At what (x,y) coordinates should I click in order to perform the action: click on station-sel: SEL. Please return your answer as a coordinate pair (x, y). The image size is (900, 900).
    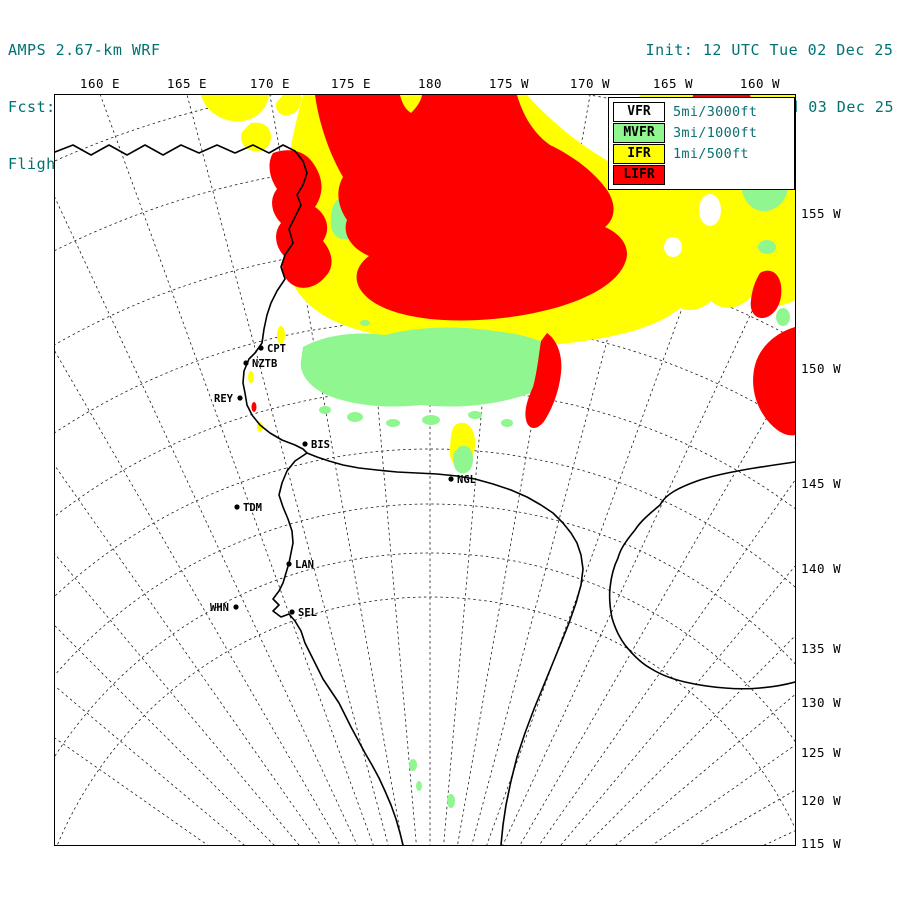
    Looking at the image, I should click on (303, 613).